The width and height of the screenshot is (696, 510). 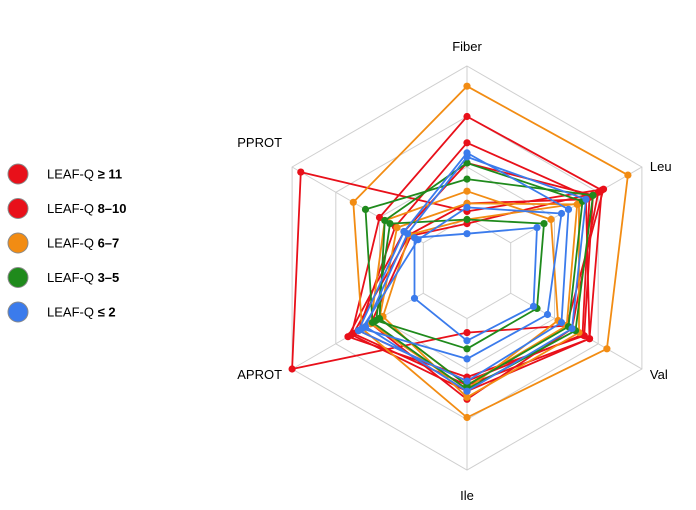 I want to click on axis-label-pprot: PPROT, so click(x=259, y=142).